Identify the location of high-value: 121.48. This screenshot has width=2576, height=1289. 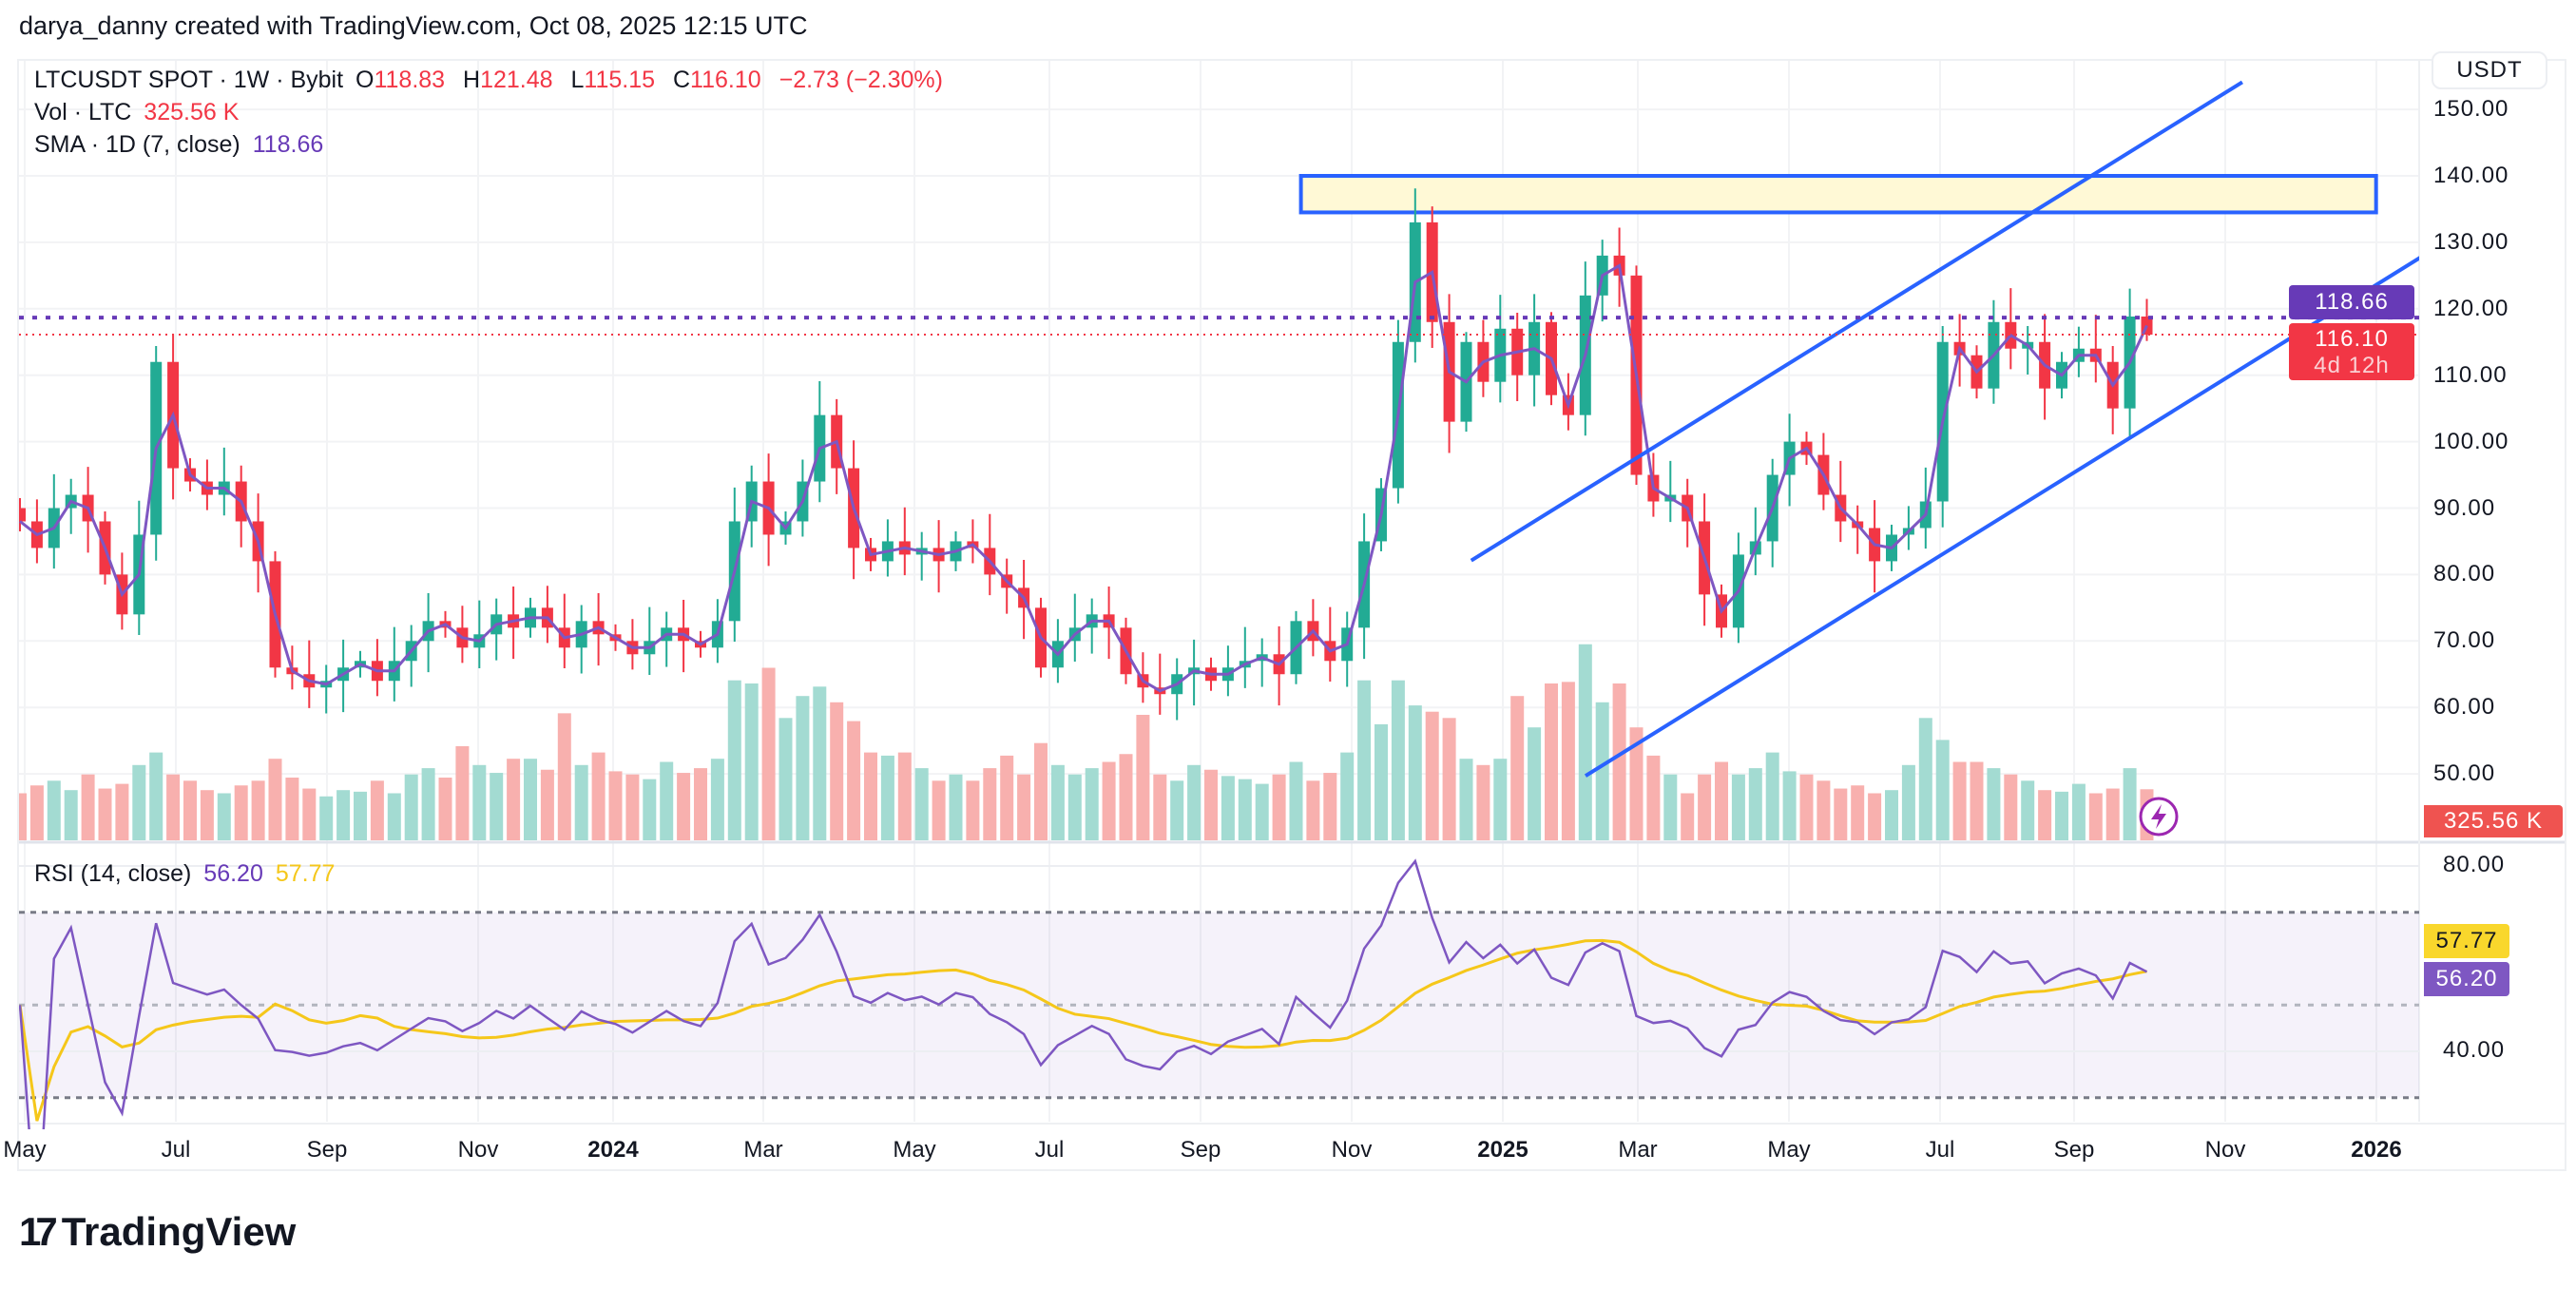
(517, 80).